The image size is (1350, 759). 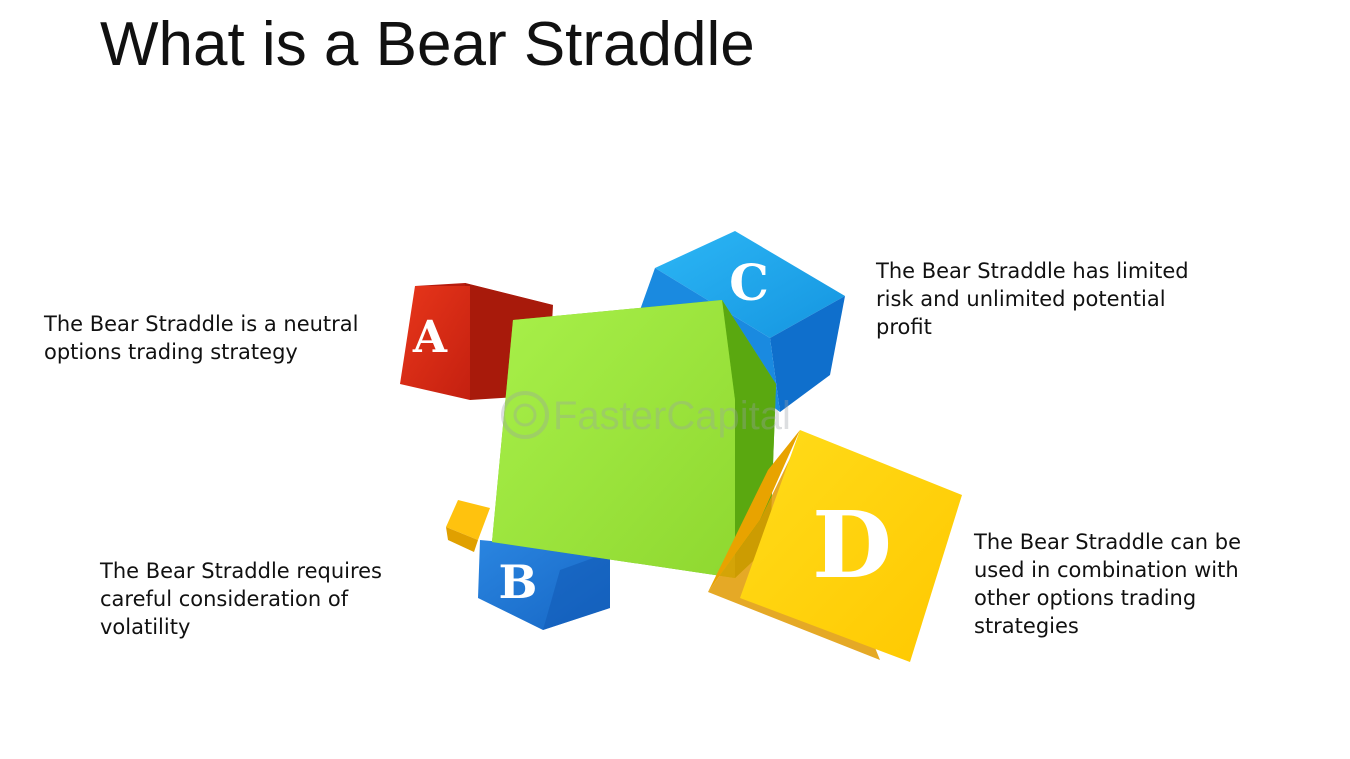 What do you see at coordinates (427, 44) in the screenshot?
I see `slide-title: What is a Bear Straddle` at bounding box center [427, 44].